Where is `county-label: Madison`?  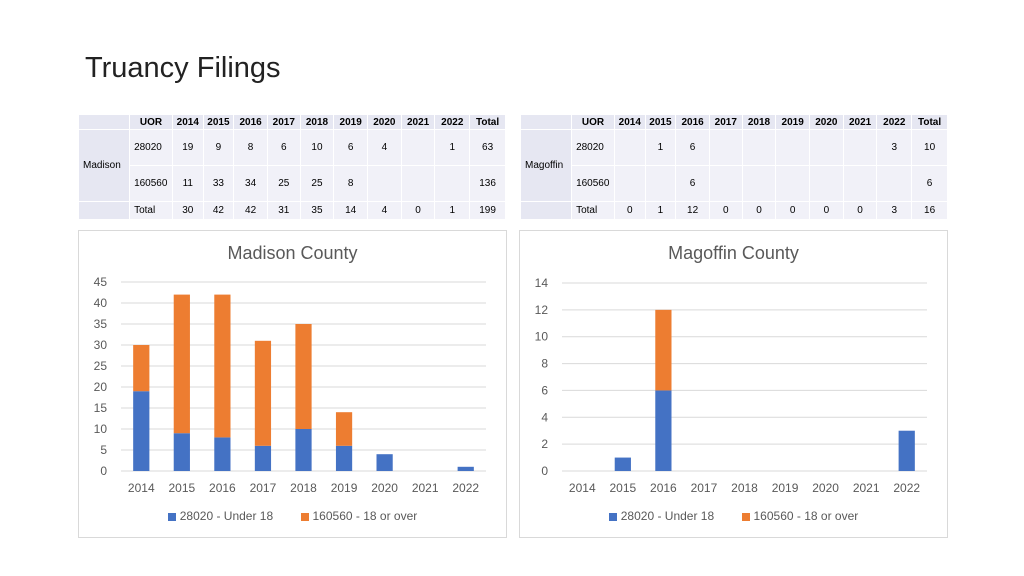
county-label: Madison is located at coordinates (104, 165).